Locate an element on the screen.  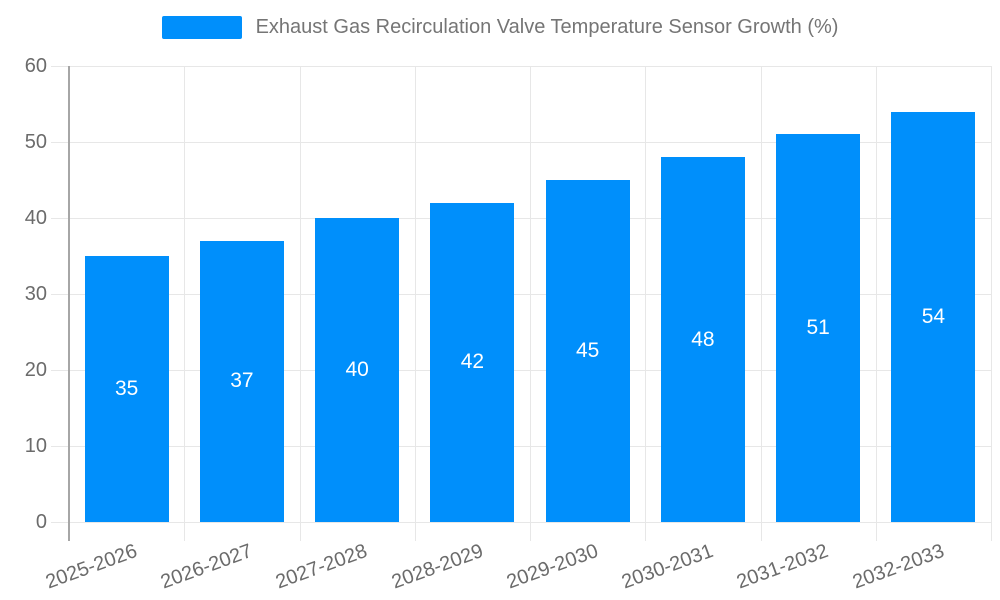
bar-value-label: 51 is located at coordinates (818, 328).